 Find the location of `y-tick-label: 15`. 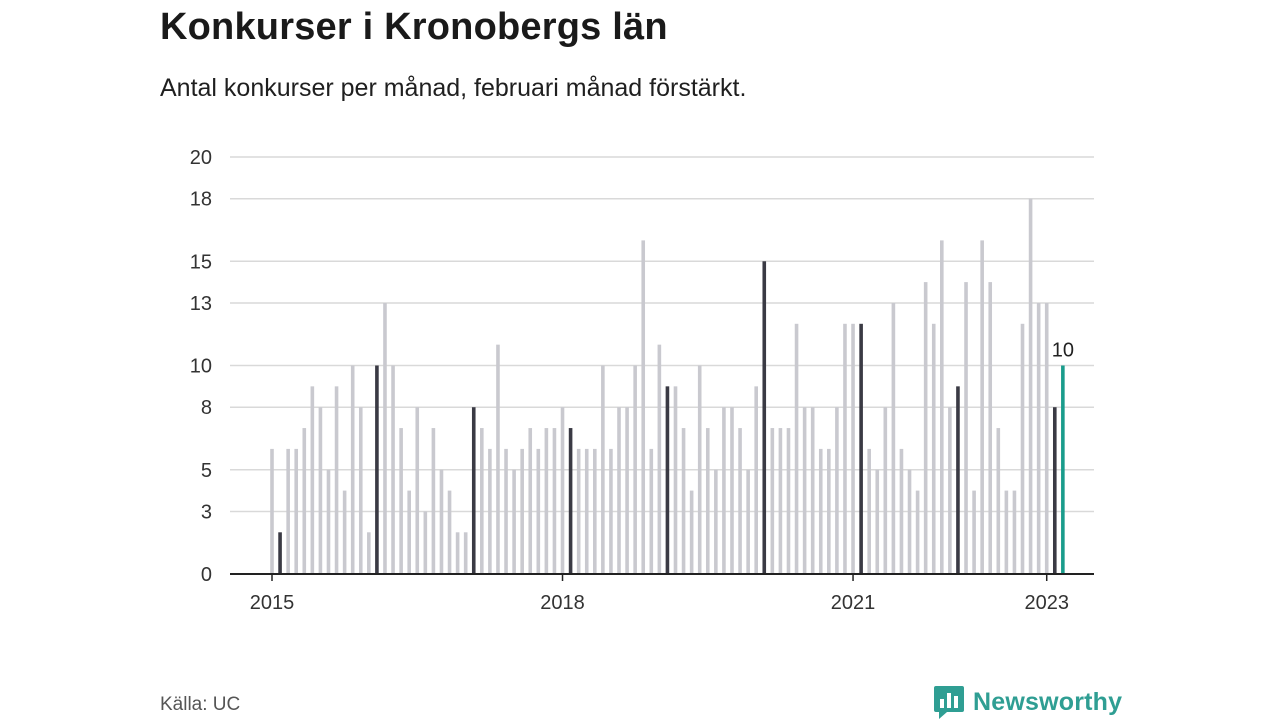

y-tick-label: 15 is located at coordinates (201, 262).